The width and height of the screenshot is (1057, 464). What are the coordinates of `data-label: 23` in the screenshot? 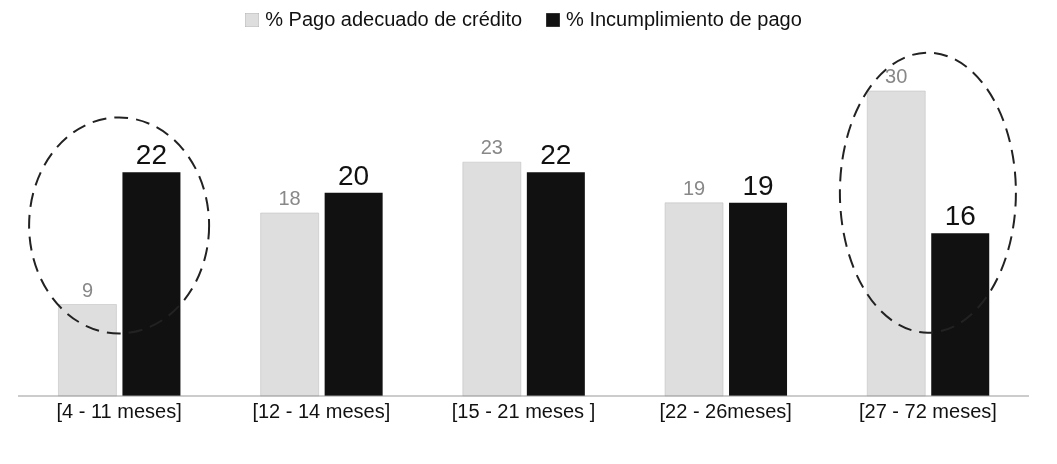 It's located at (491, 147).